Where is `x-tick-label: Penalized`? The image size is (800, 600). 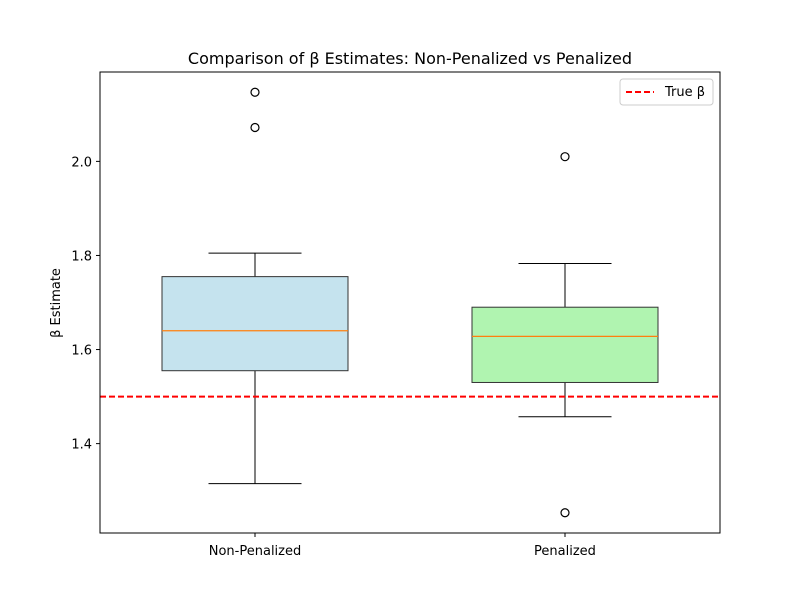
x-tick-label: Penalized is located at coordinates (565, 551).